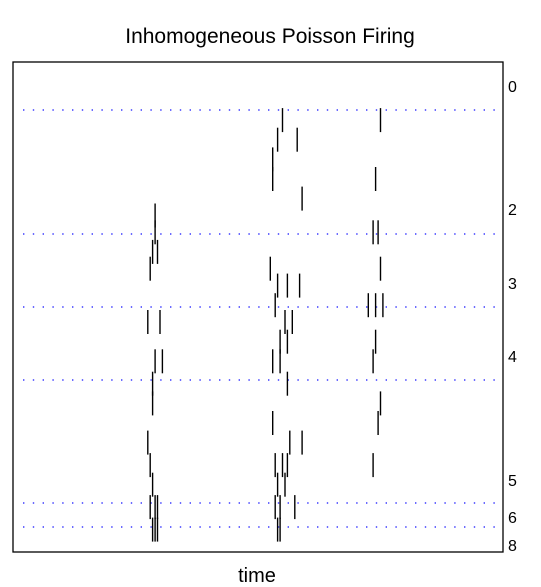  I want to click on y-tick-label-6: 6, so click(512, 518).